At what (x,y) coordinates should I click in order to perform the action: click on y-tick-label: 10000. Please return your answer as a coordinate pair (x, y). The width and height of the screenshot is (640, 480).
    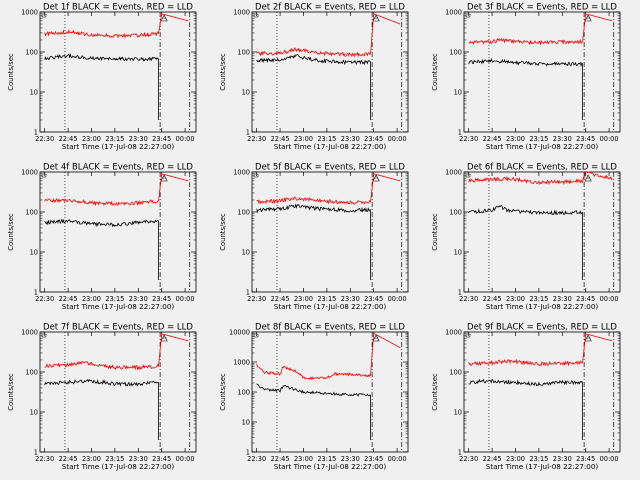
    Looking at the image, I should click on (239, 332).